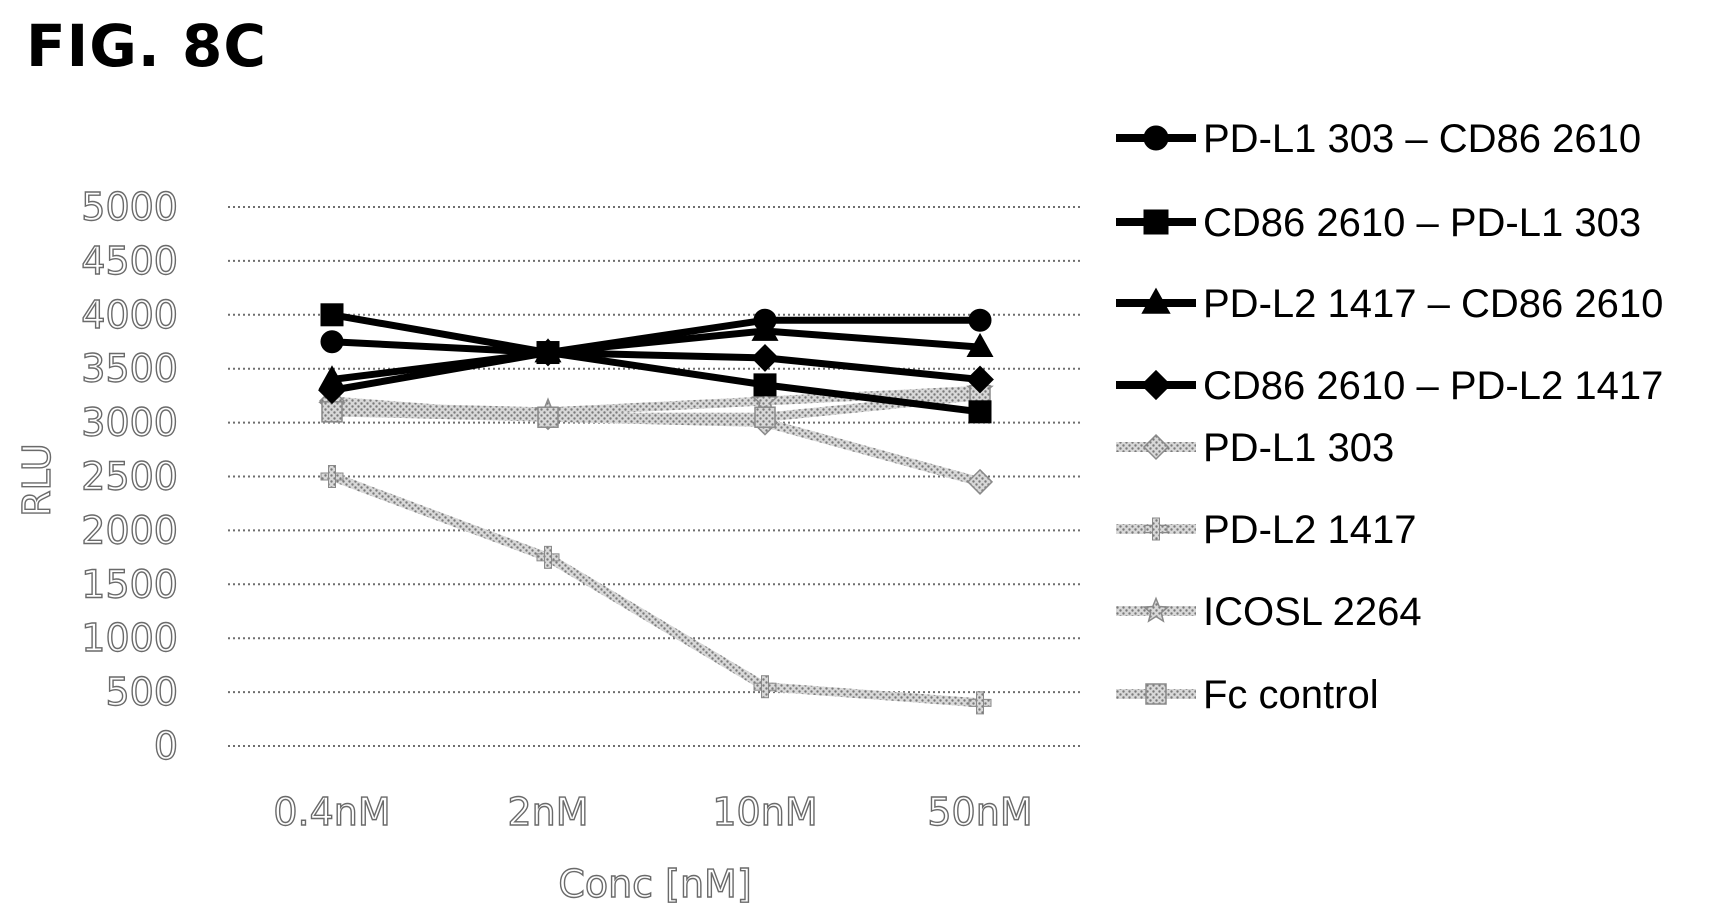  What do you see at coordinates (146, 46) in the screenshot?
I see `figure-label: FIG. 8C` at bounding box center [146, 46].